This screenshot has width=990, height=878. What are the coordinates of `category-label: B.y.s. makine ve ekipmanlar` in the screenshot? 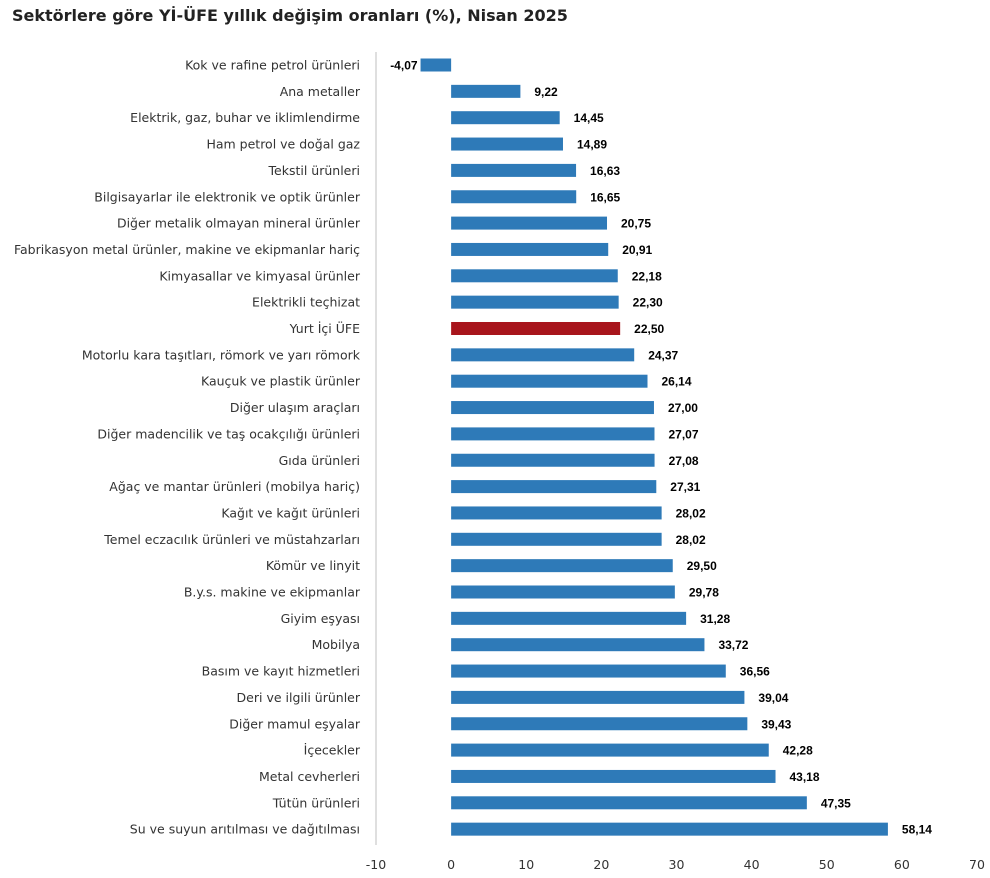 It's located at (272, 592).